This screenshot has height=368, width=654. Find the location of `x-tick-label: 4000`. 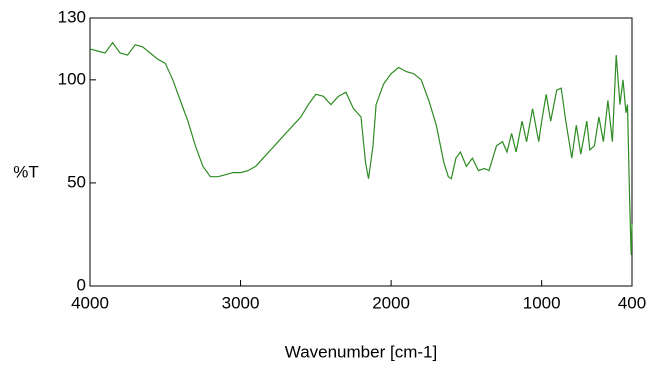

x-tick-label: 4000 is located at coordinates (90, 302).